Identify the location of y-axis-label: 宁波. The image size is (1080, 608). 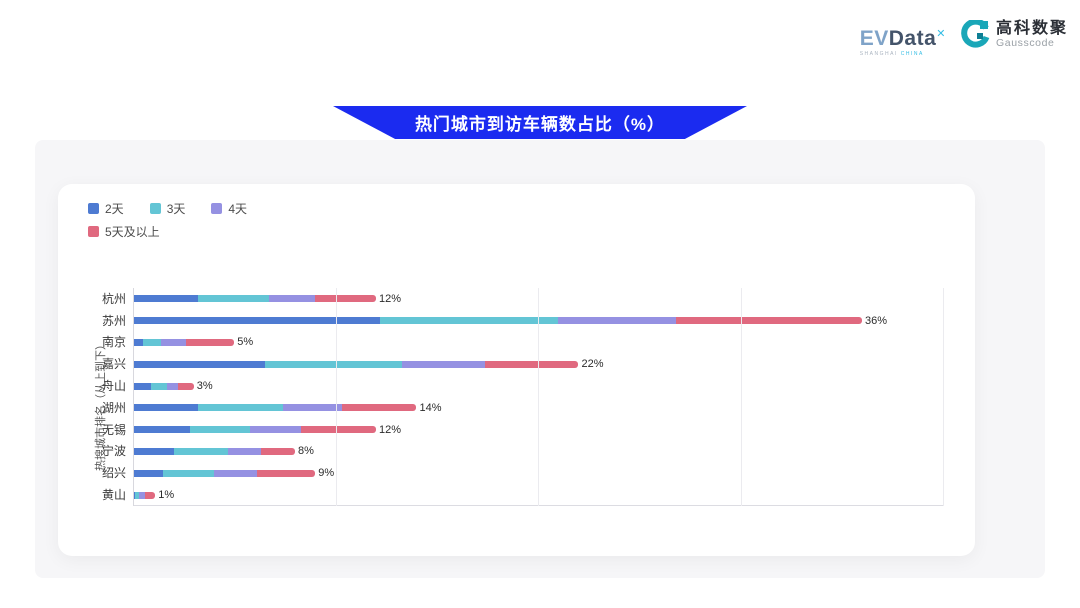
(113, 451).